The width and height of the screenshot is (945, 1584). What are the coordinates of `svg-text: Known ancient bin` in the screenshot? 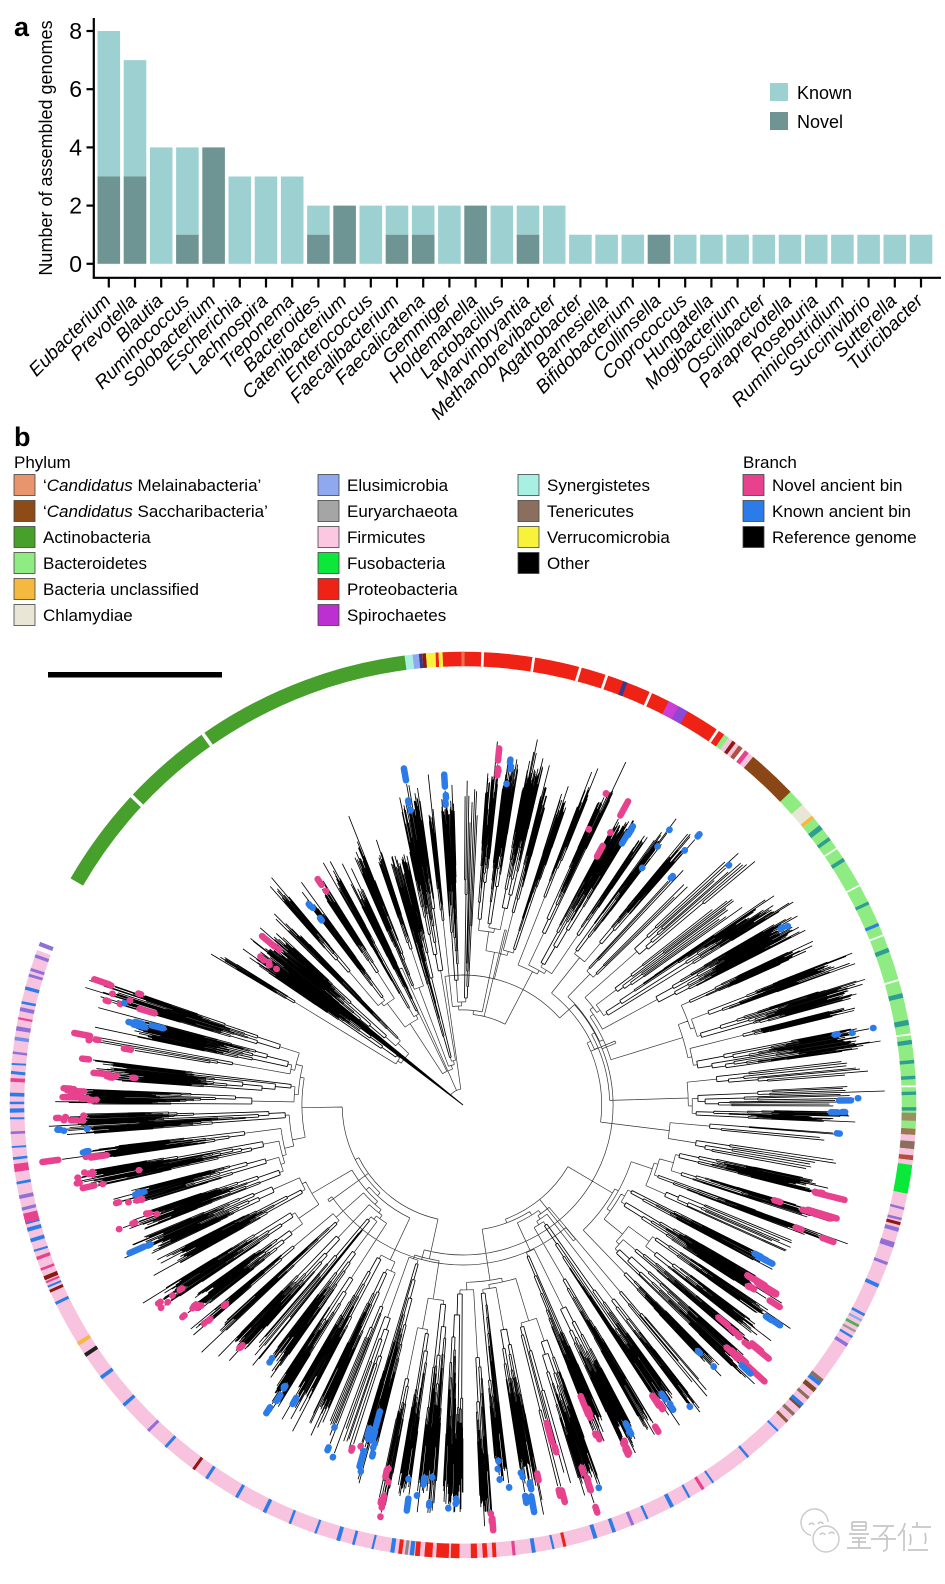 It's located at (841, 511).